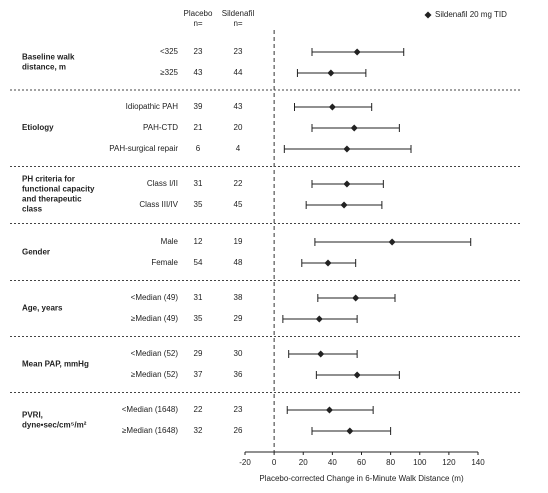  I want to click on placebo-n: 37, so click(198, 374).